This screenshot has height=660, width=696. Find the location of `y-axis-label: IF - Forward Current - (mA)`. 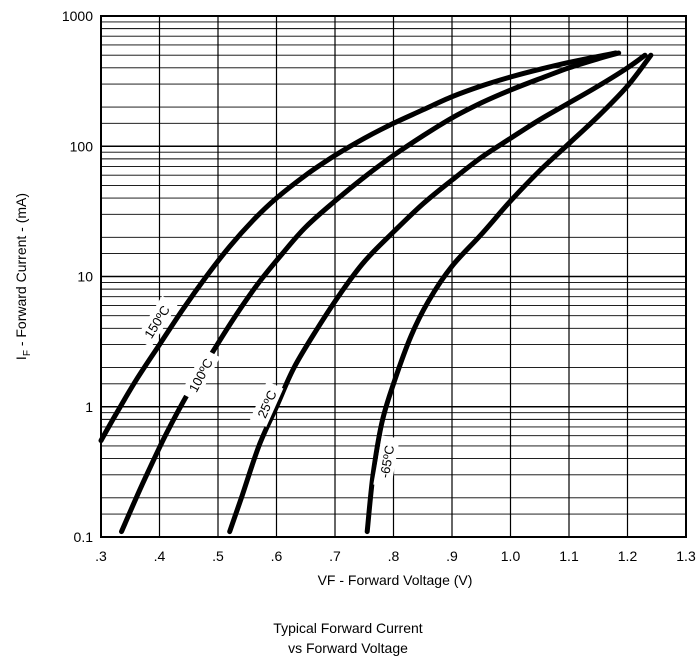

y-axis-label: IF - Forward Current - (mA) is located at coordinates (23, 276).